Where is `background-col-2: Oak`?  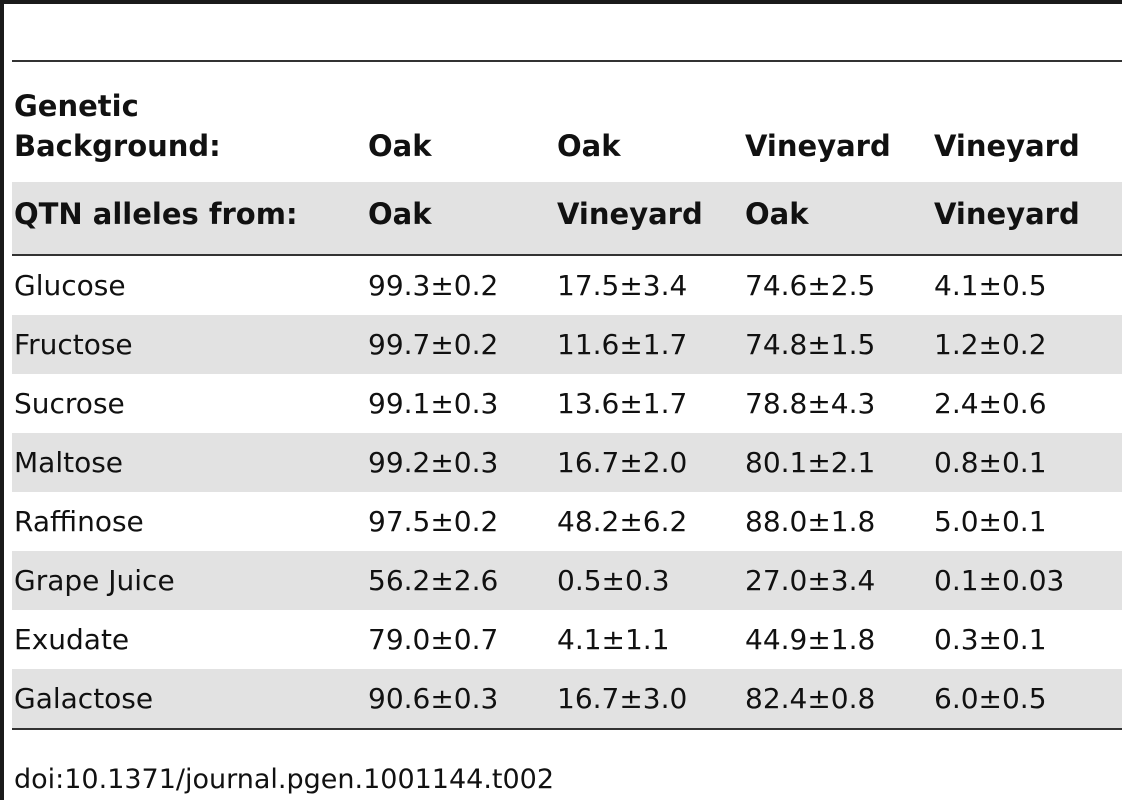 background-col-2: Oak is located at coordinates (589, 146).